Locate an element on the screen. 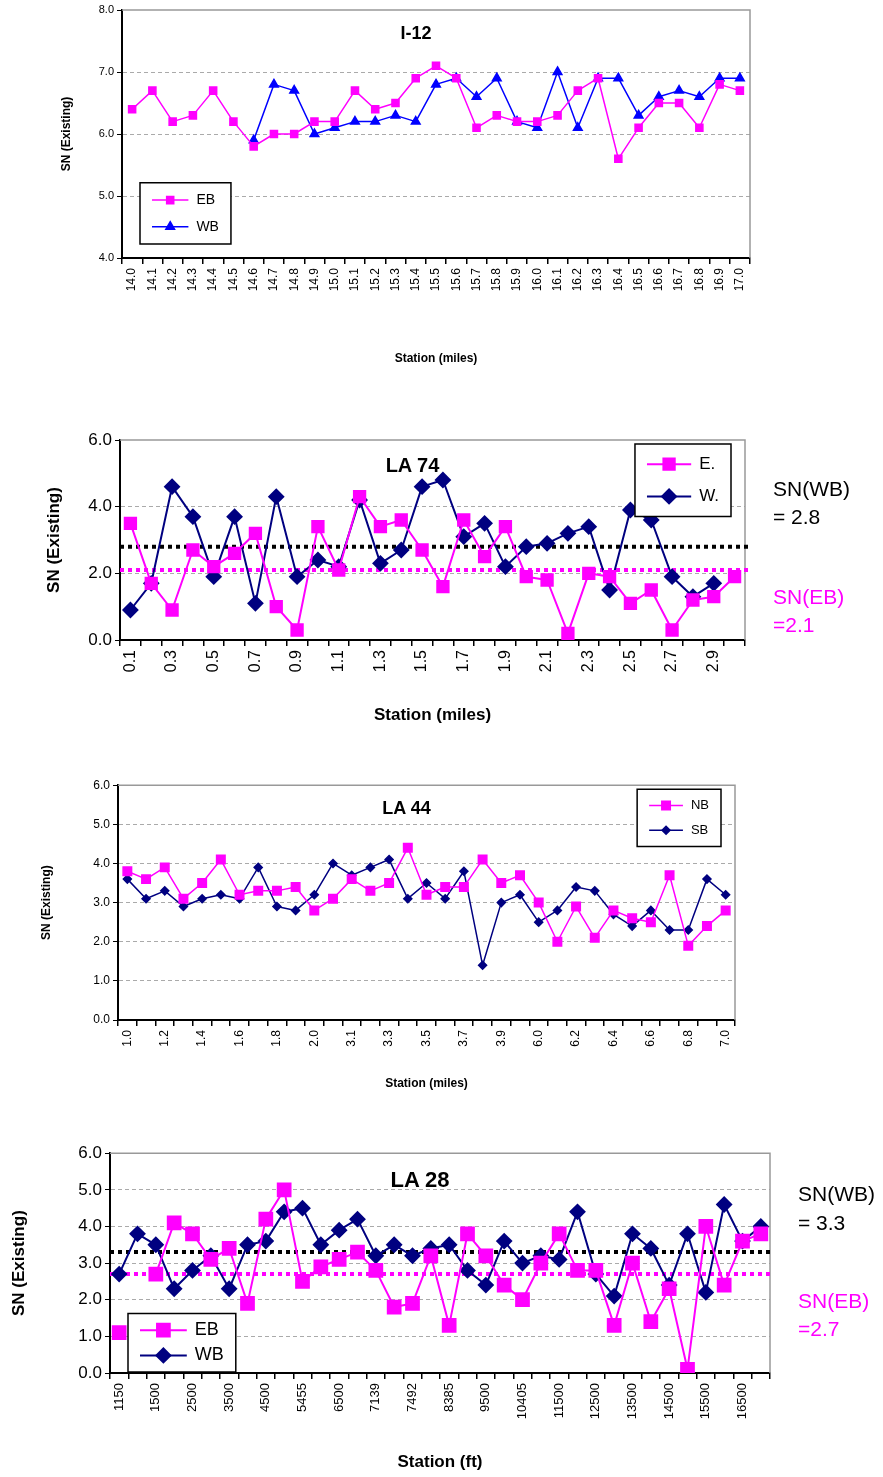 Image resolution: width=883 pixels, height=1477 pixels. x-tick-label: 4500 is located at coordinates (265, 1397).